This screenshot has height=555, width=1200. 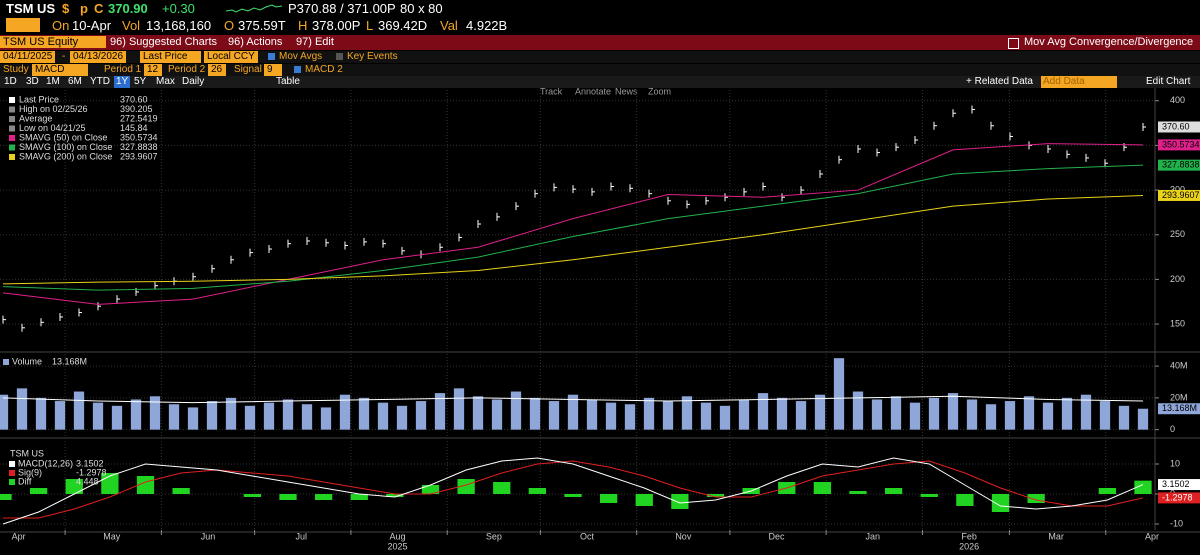 What do you see at coordinates (98, 57) in the screenshot?
I see `end-date: 04/13/2026` at bounding box center [98, 57].